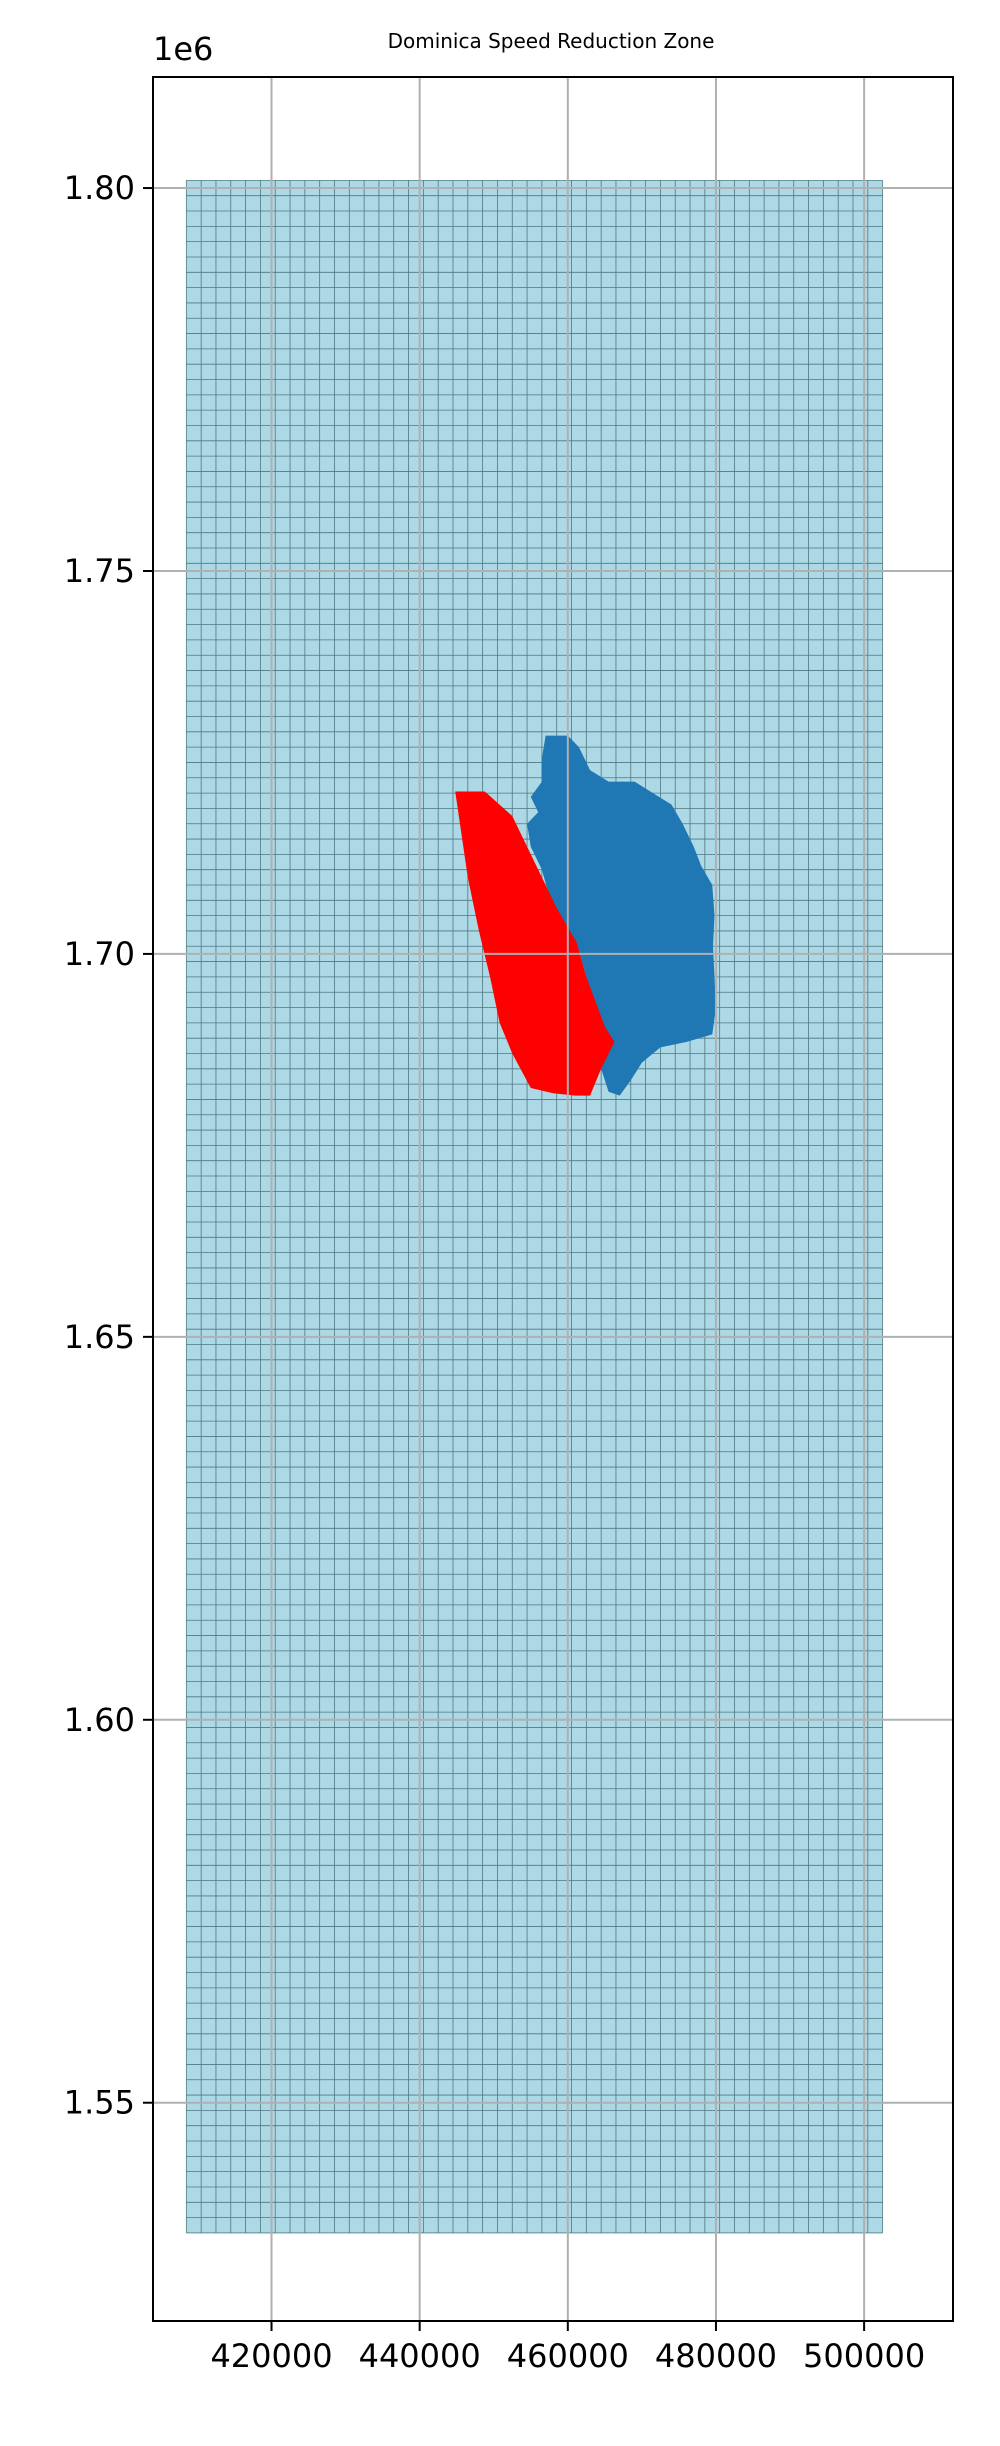 The width and height of the screenshot is (1000, 2446). What do you see at coordinates (864, 2356) in the screenshot?
I see `x-tick-label: 500000` at bounding box center [864, 2356].